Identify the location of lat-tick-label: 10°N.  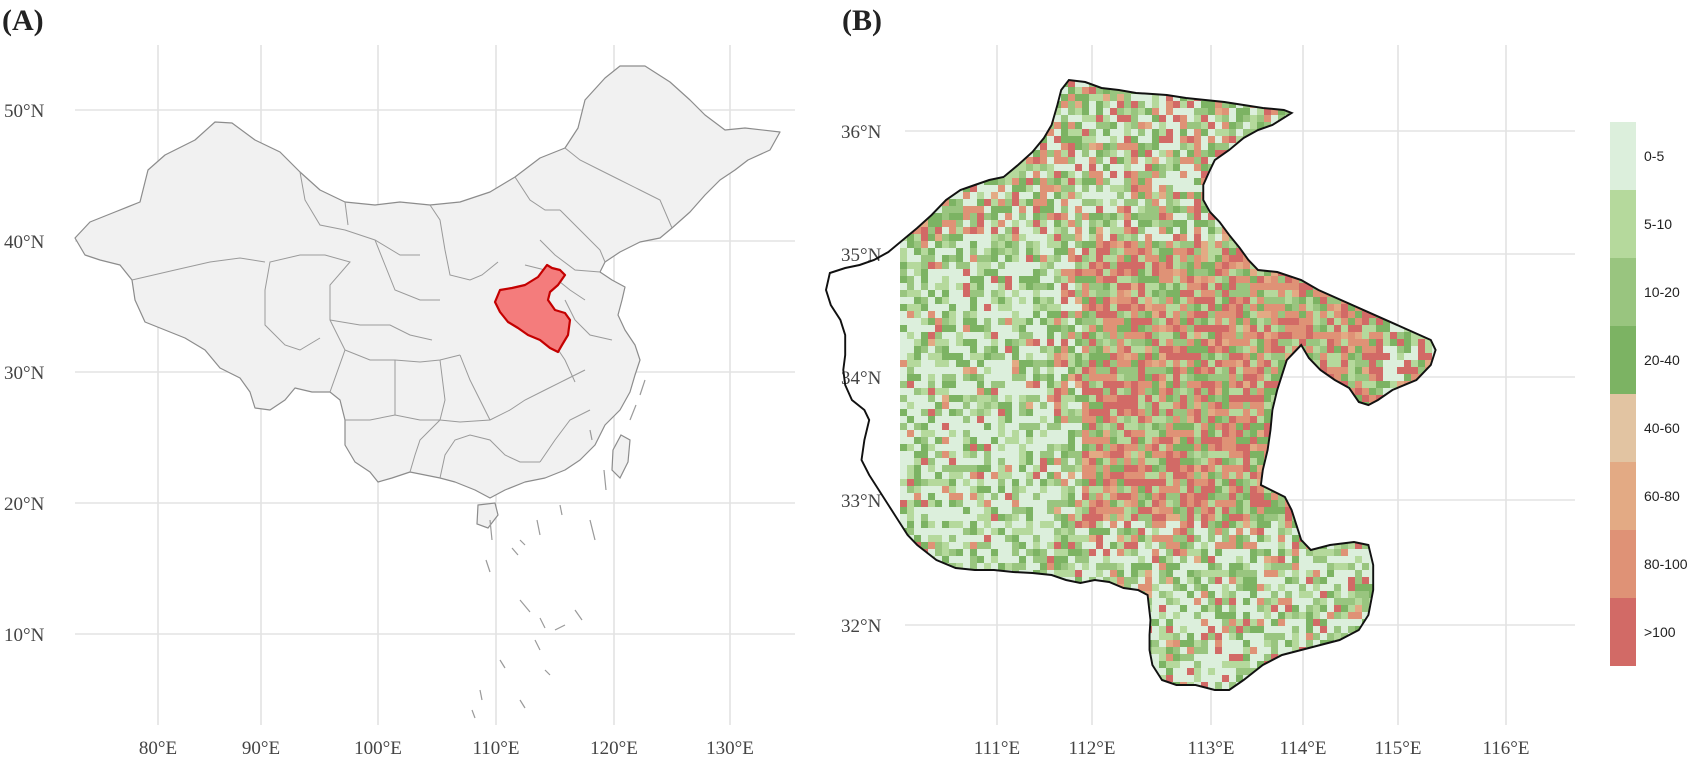
(24, 635).